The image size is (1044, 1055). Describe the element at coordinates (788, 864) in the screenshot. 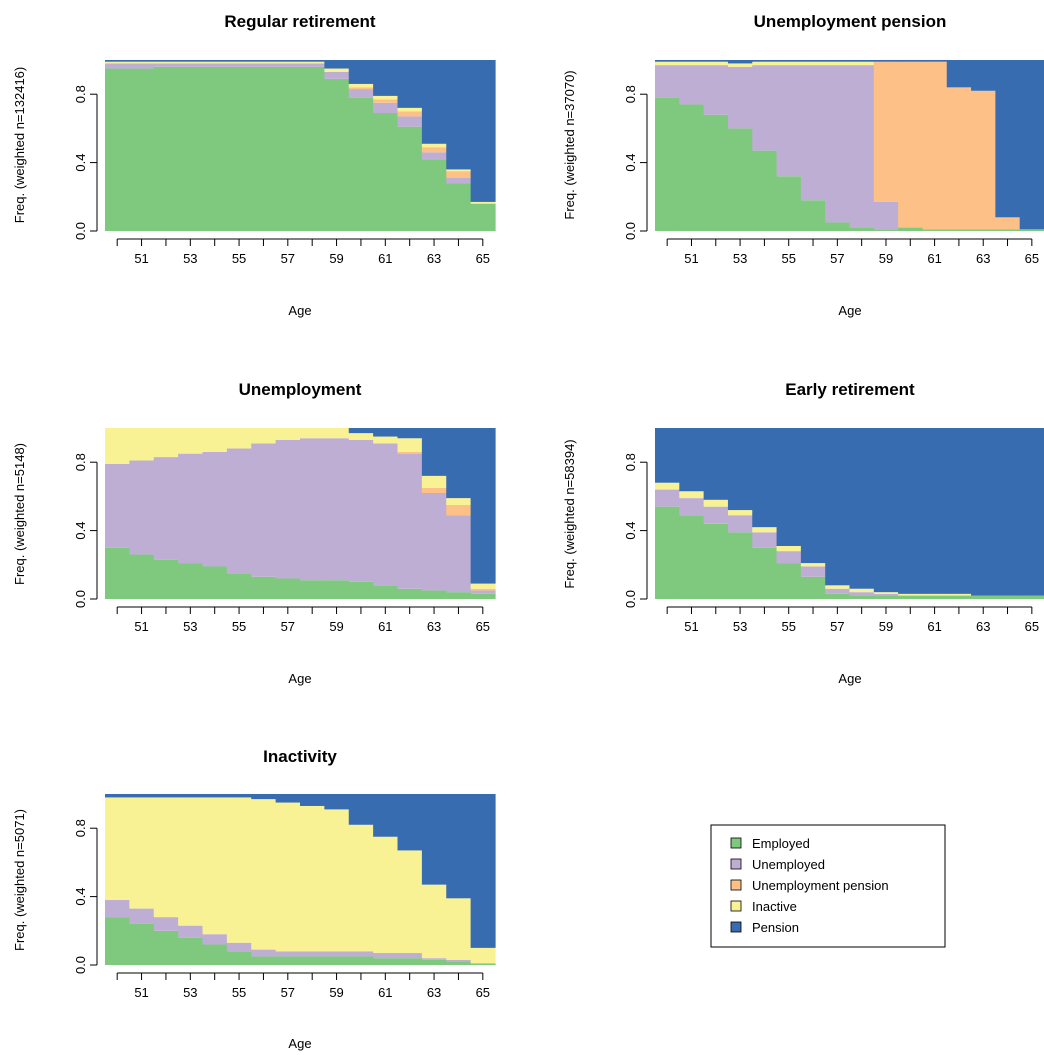

I see `legend-label-unemployed: Unemployed` at that location.